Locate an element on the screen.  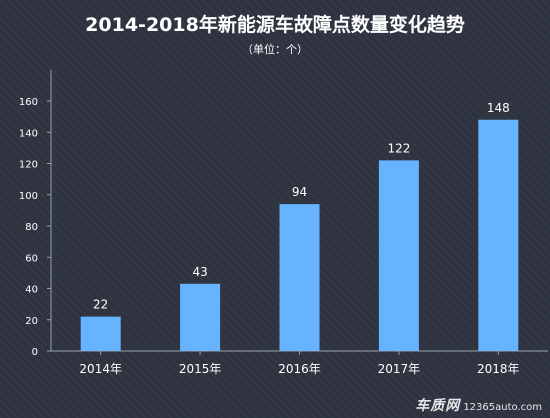
y-tick-label: 20 is located at coordinates (31, 321).